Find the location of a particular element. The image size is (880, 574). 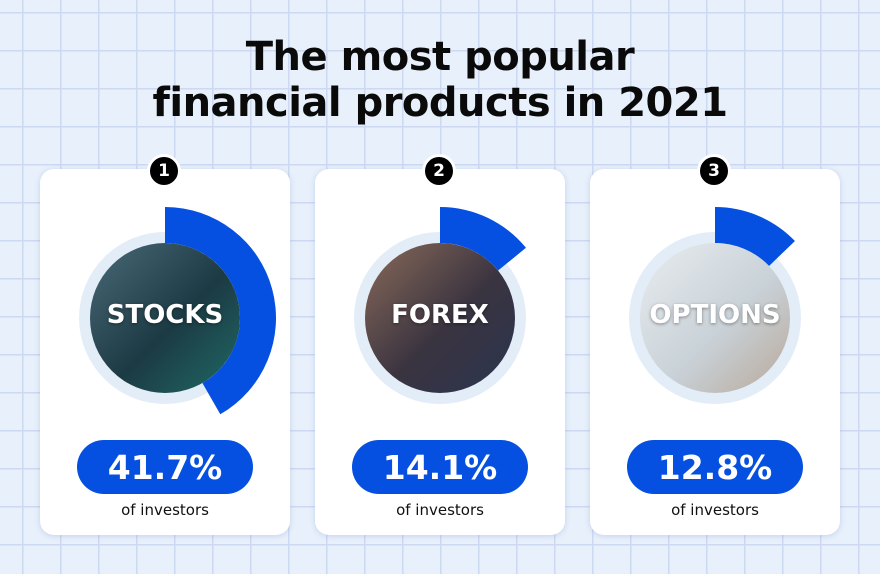

percent-pill: 41.7% is located at coordinates (165, 467).